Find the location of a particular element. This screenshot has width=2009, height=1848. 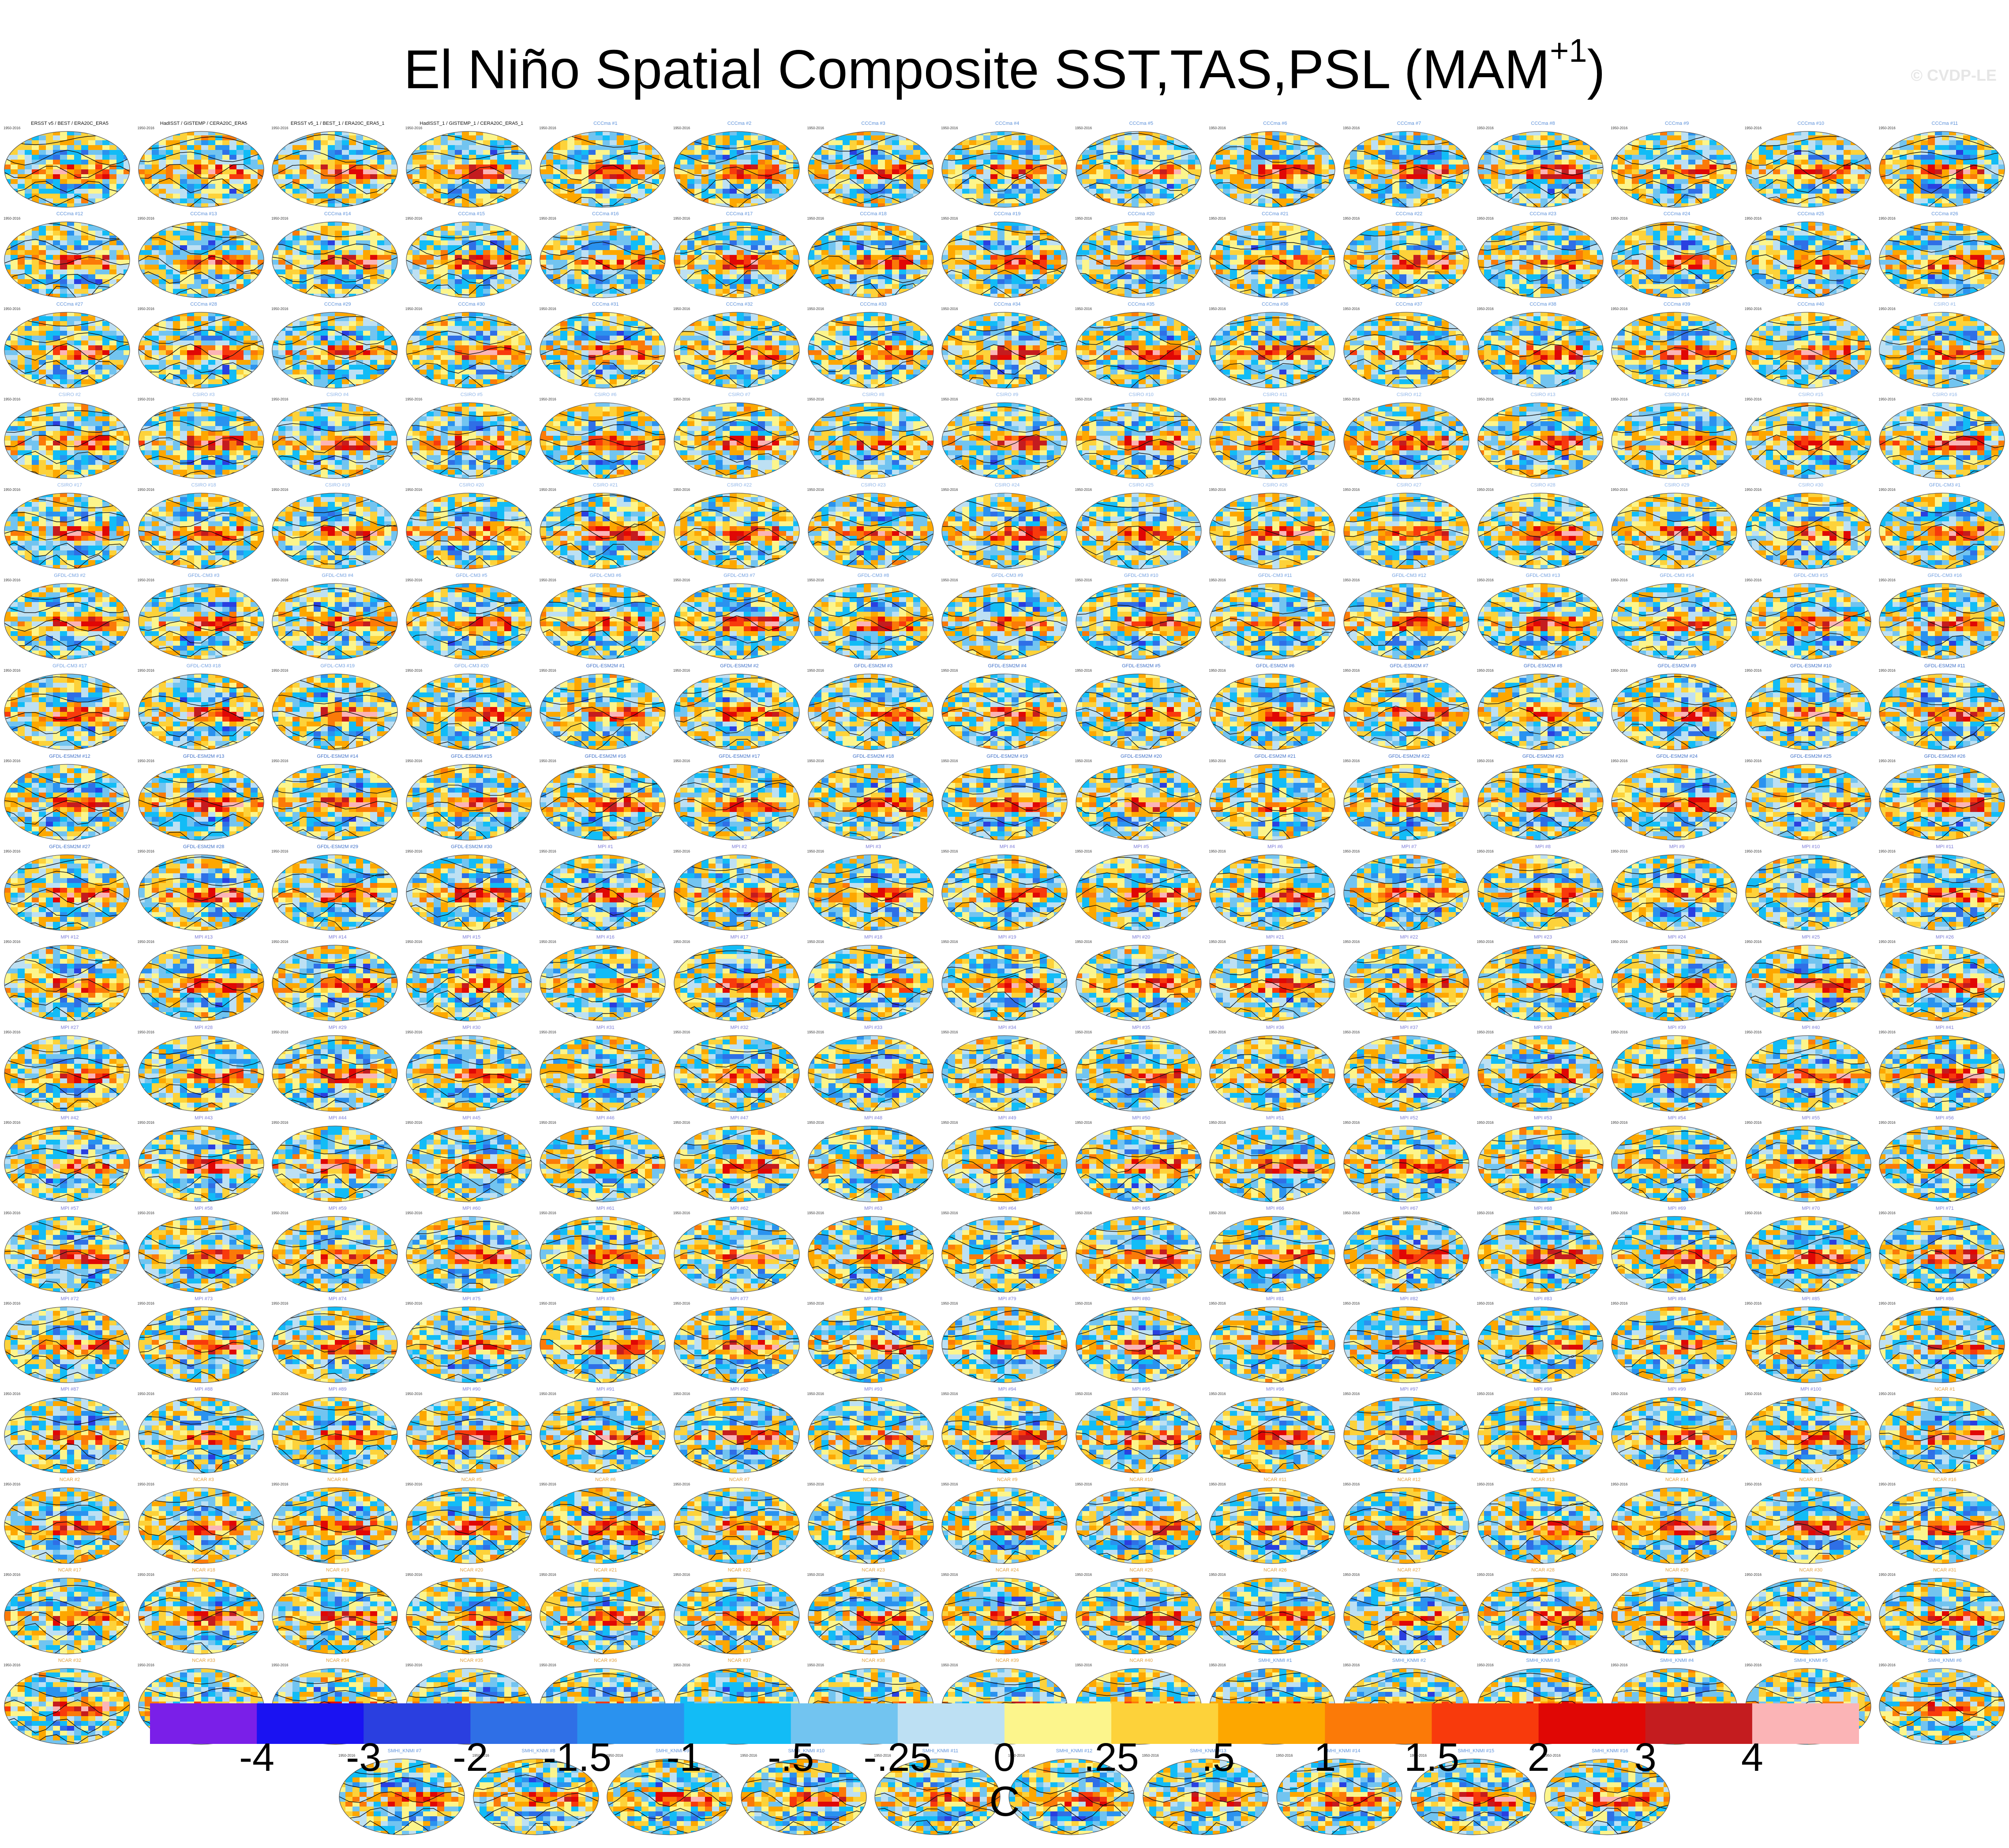

colorbar-tick-label: -1 is located at coordinates (684, 1758).